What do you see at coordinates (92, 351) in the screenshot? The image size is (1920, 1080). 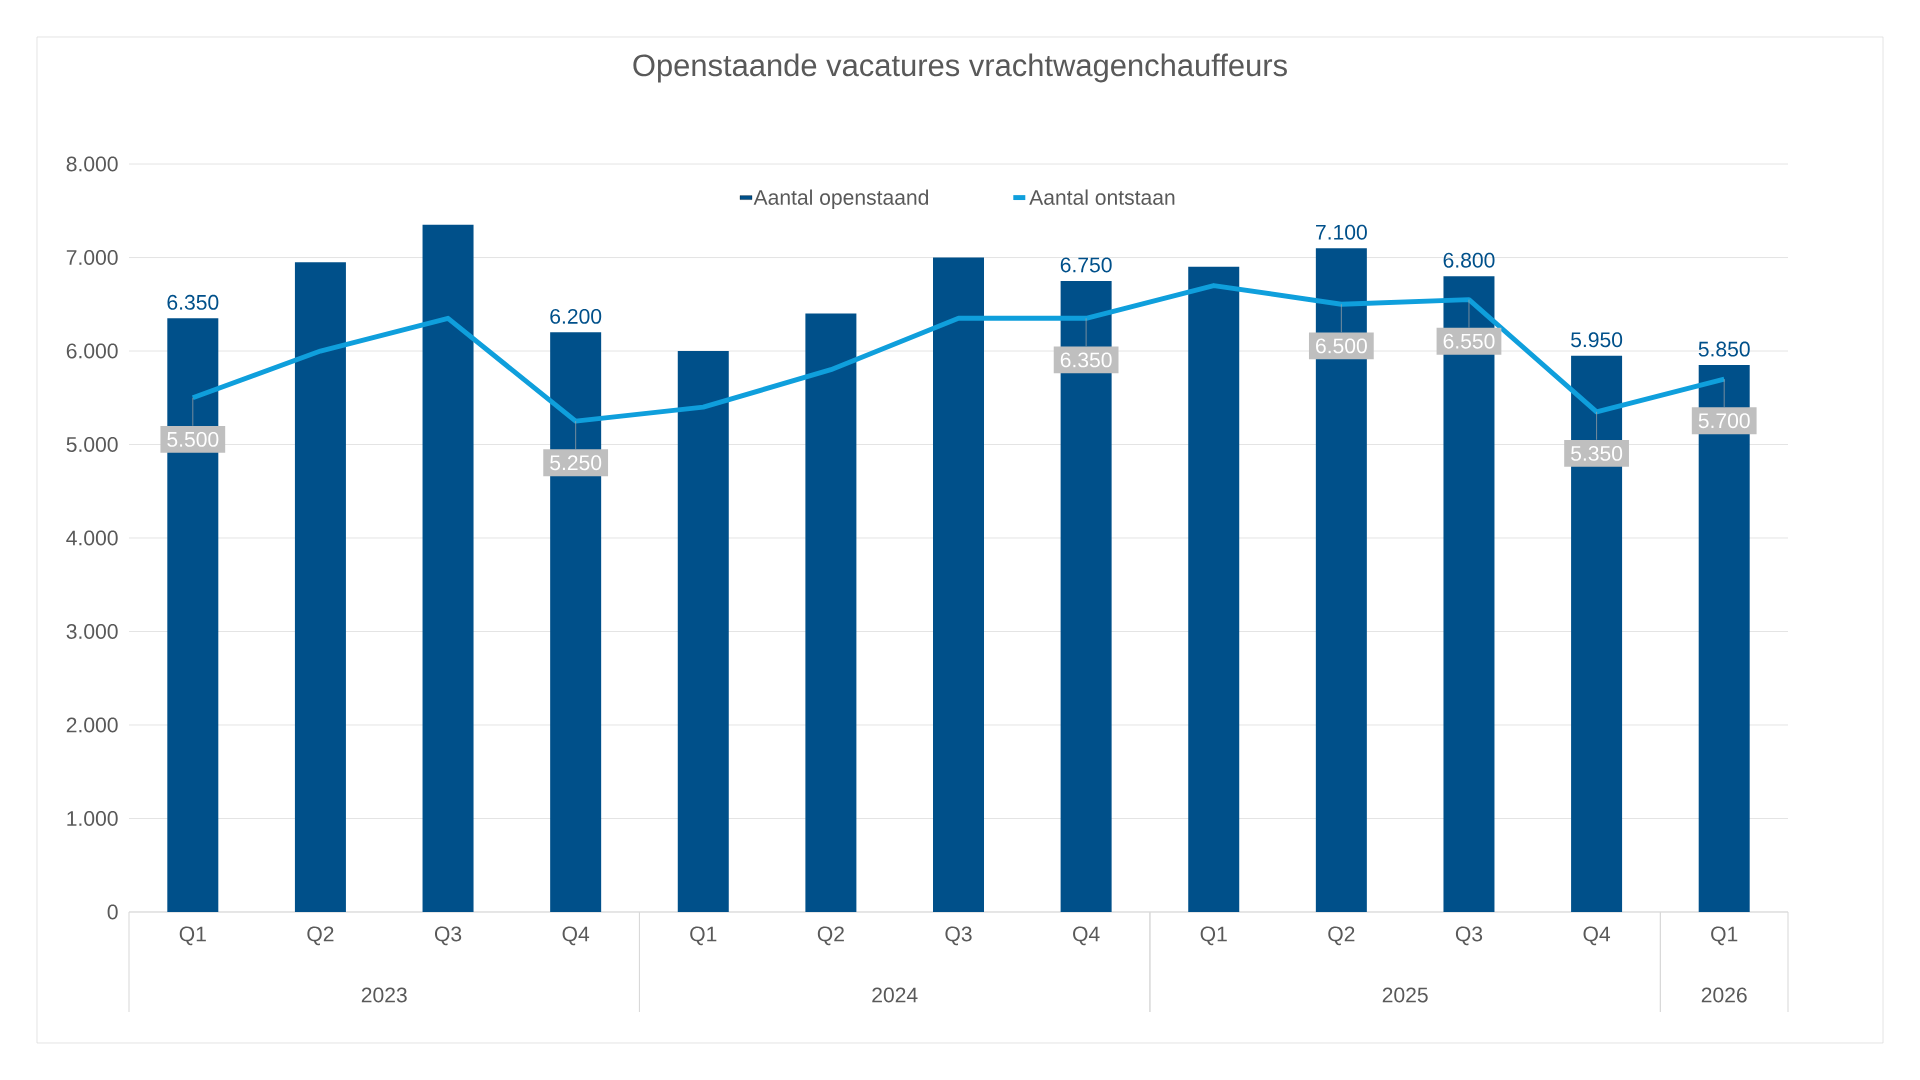 I see `y-tick-label: 6.000` at bounding box center [92, 351].